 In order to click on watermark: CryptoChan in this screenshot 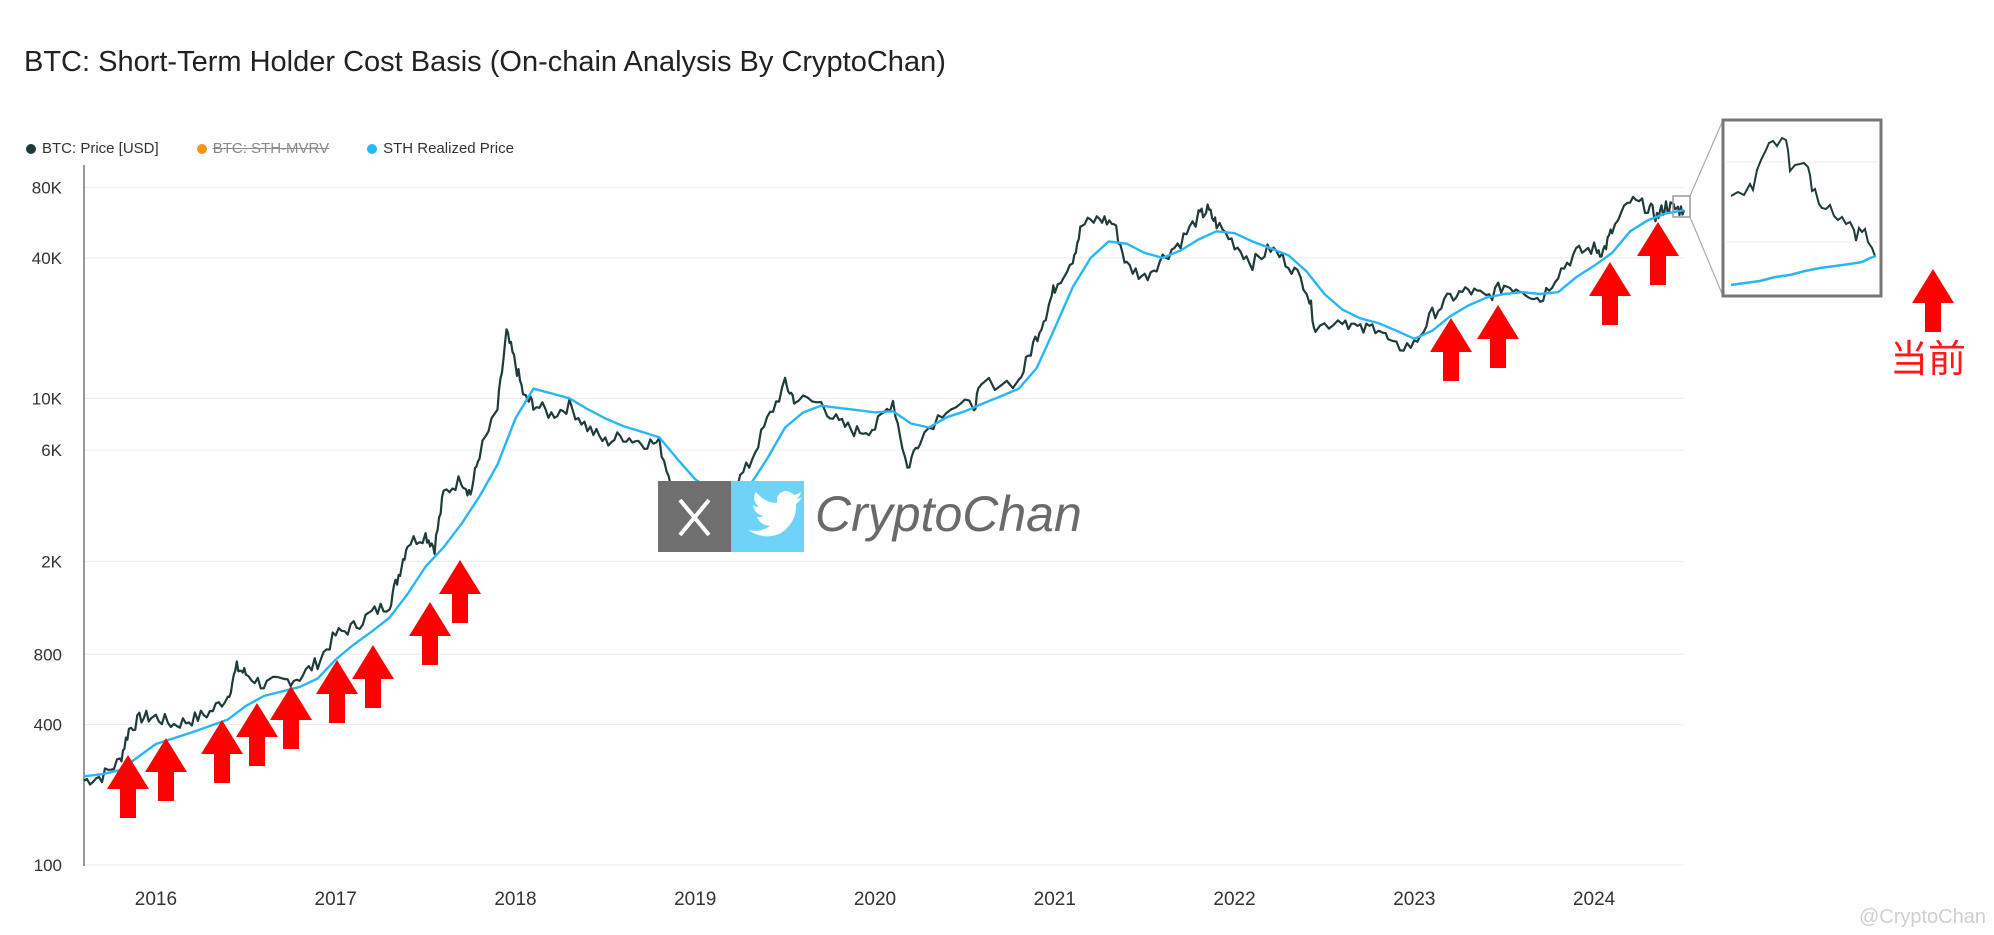, I will do `click(870, 516)`.